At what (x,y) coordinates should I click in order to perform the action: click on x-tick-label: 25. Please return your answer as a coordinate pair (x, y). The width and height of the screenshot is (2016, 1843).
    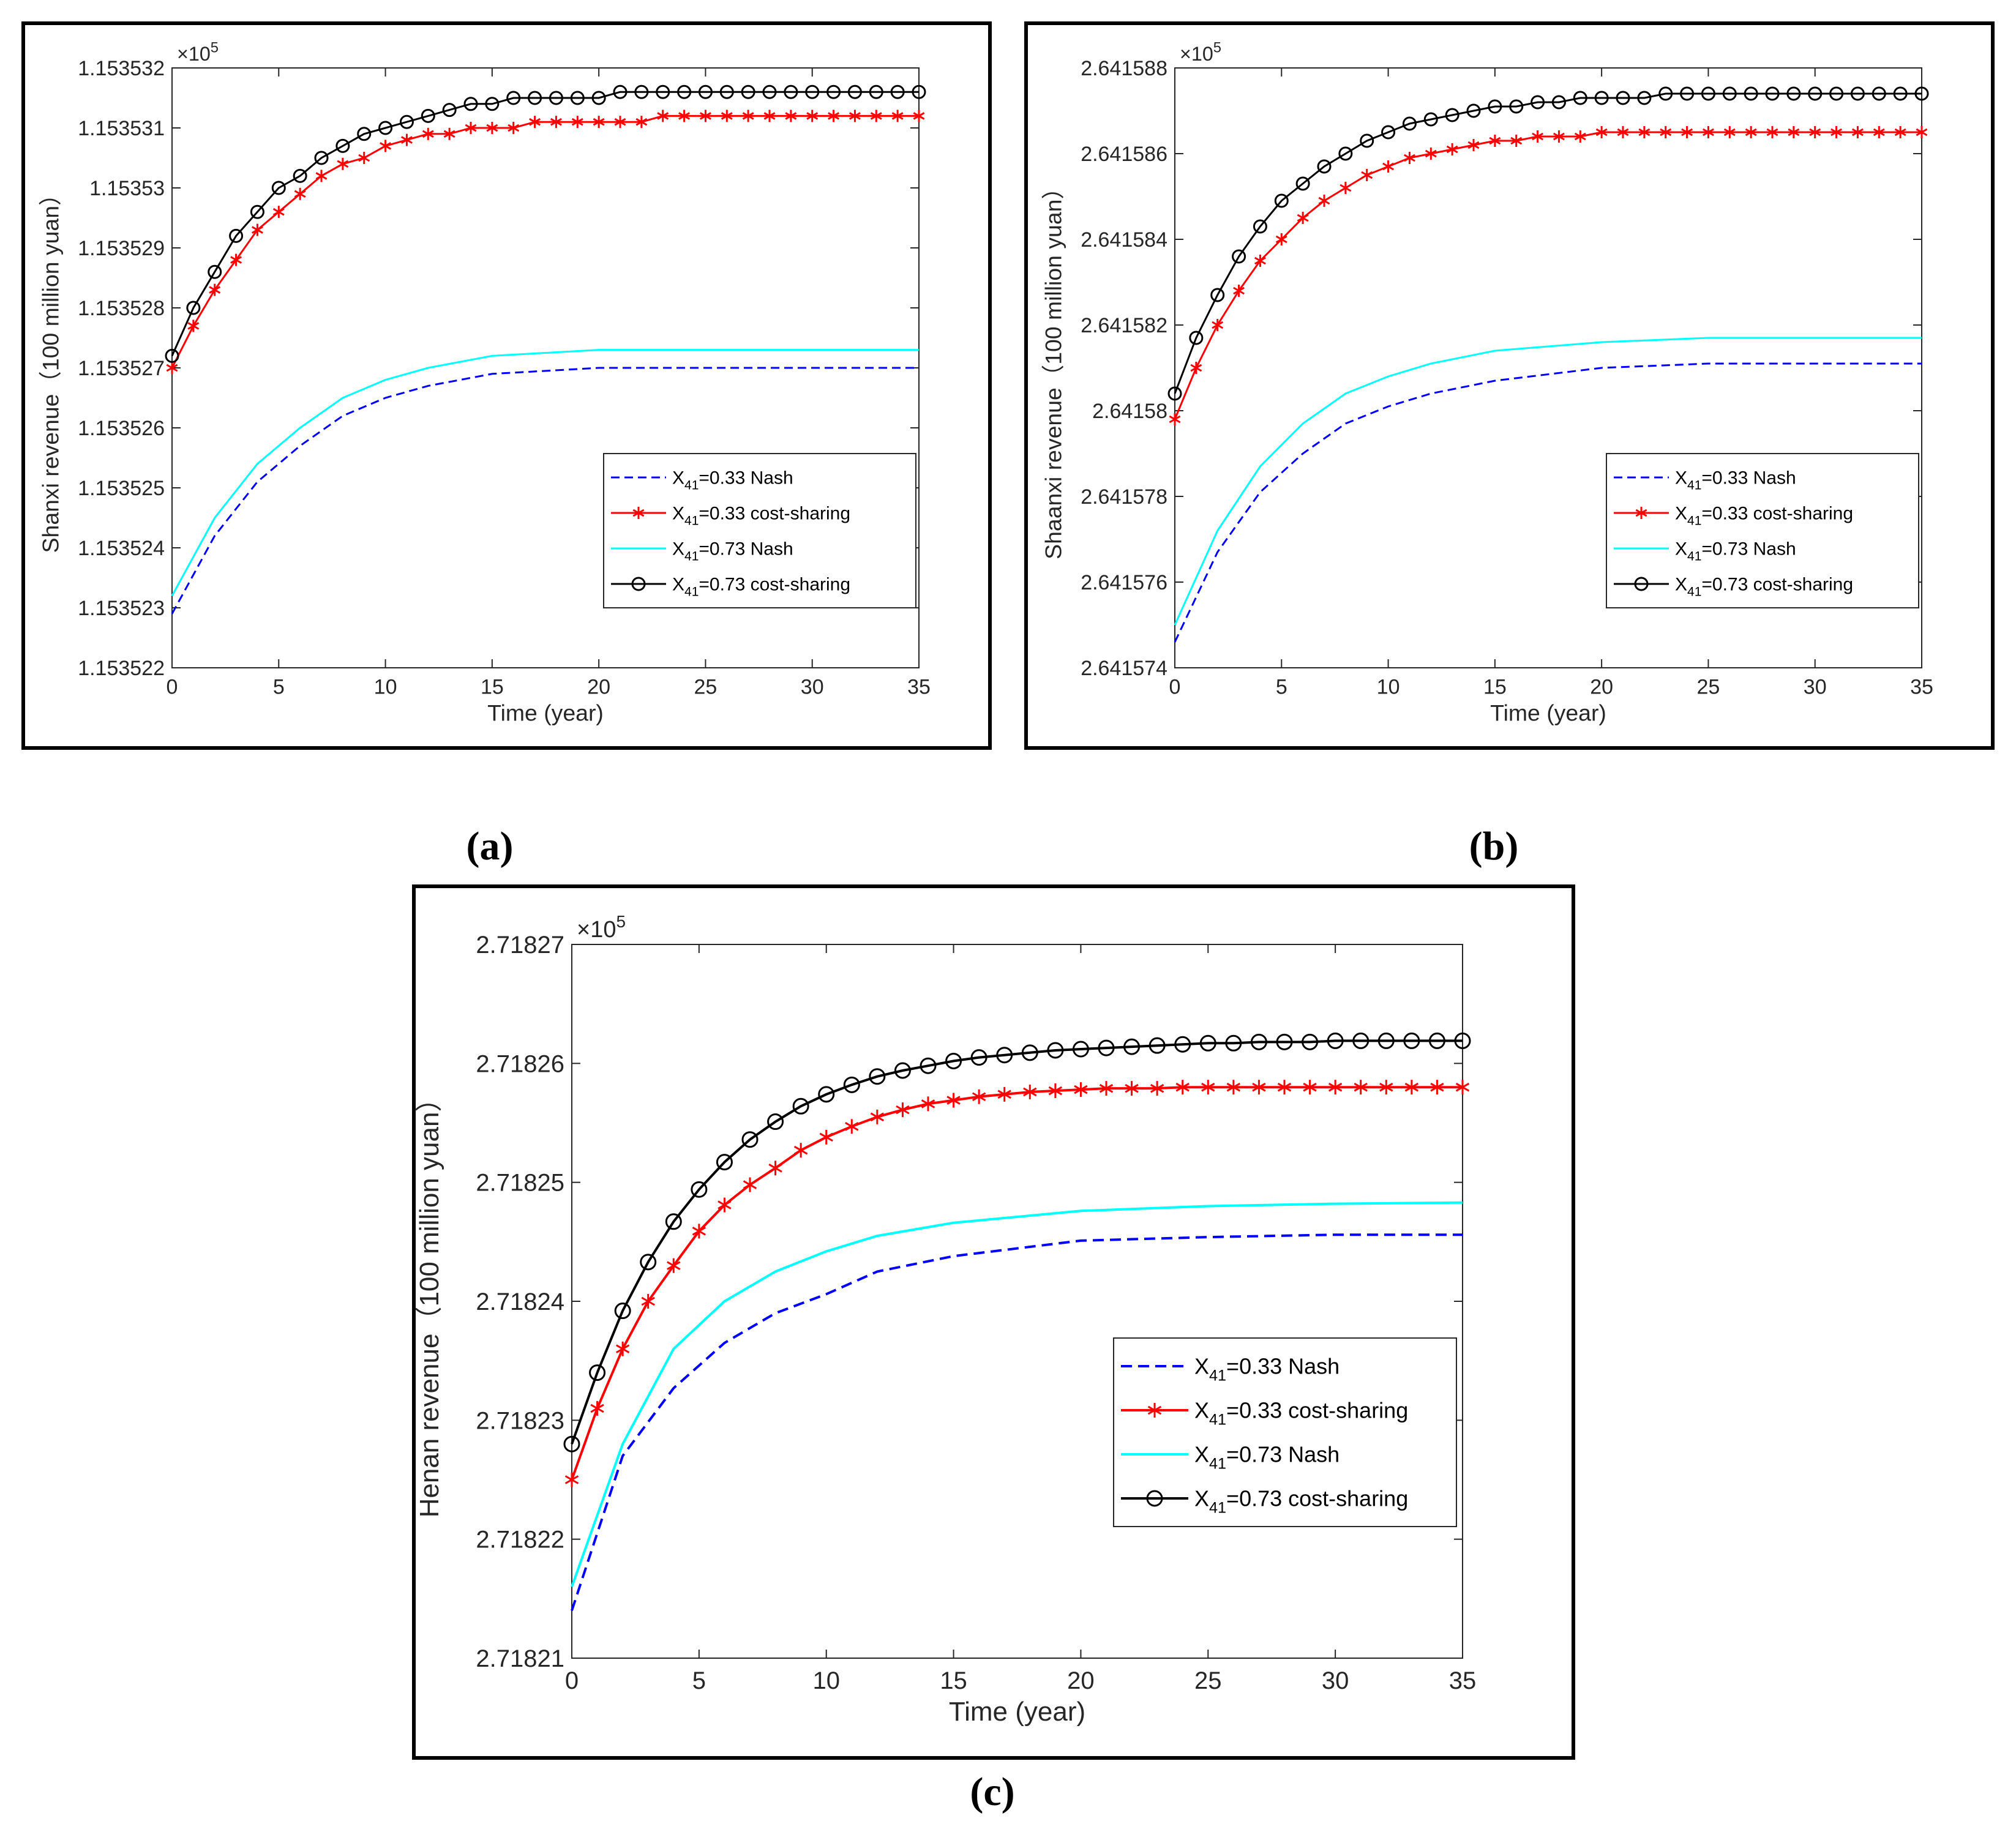
    Looking at the image, I should click on (1709, 688).